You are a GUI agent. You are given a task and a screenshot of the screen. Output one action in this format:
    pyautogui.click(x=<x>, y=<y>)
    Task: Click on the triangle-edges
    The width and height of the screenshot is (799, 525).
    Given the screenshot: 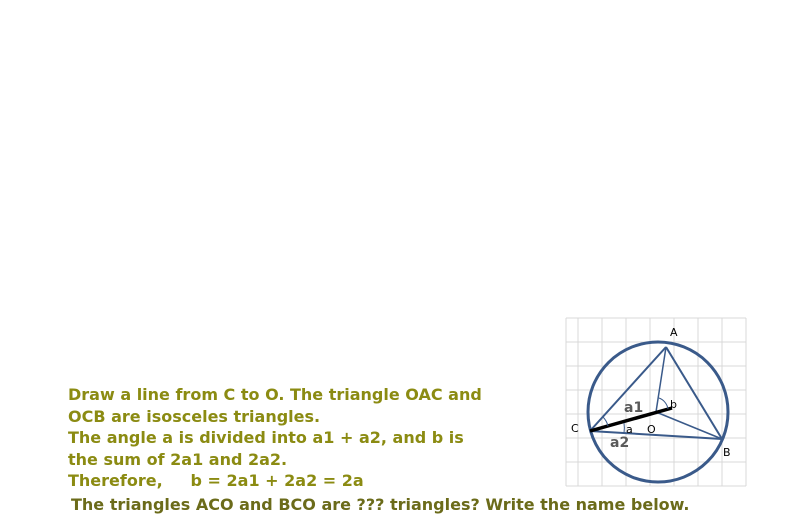 What is the action you would take?
    pyautogui.click(x=656, y=393)
    